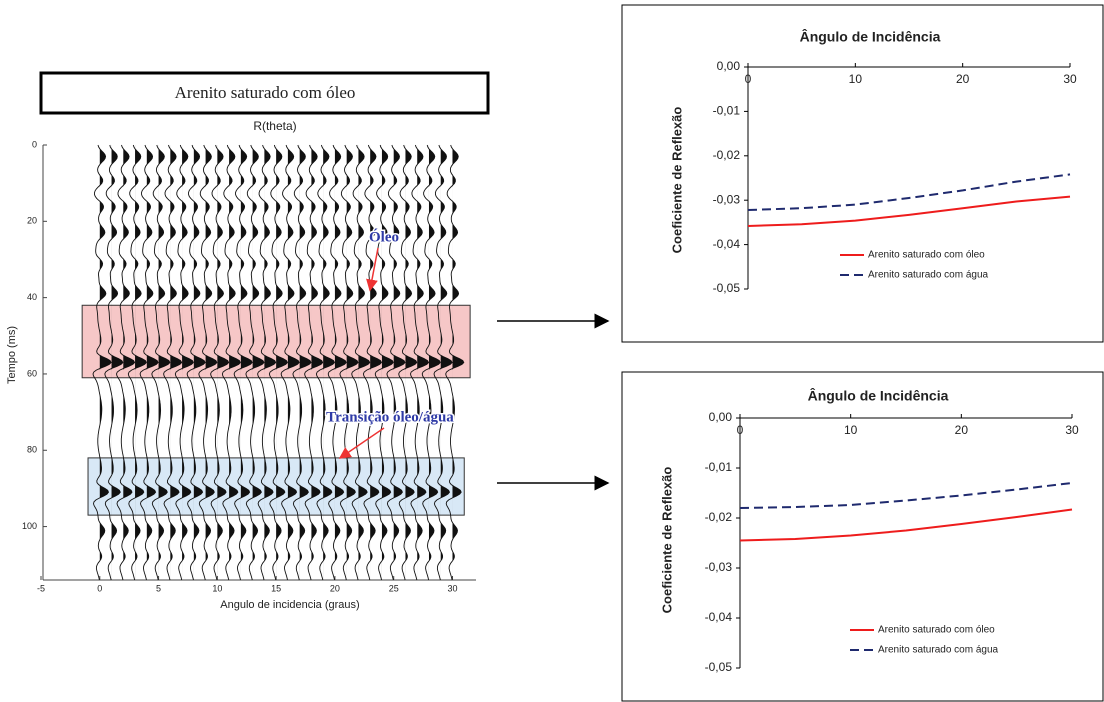 The height and width of the screenshot is (702, 1104). What do you see at coordinates (390, 417) in the screenshot?
I see `annotation: Transição óleo/água` at bounding box center [390, 417].